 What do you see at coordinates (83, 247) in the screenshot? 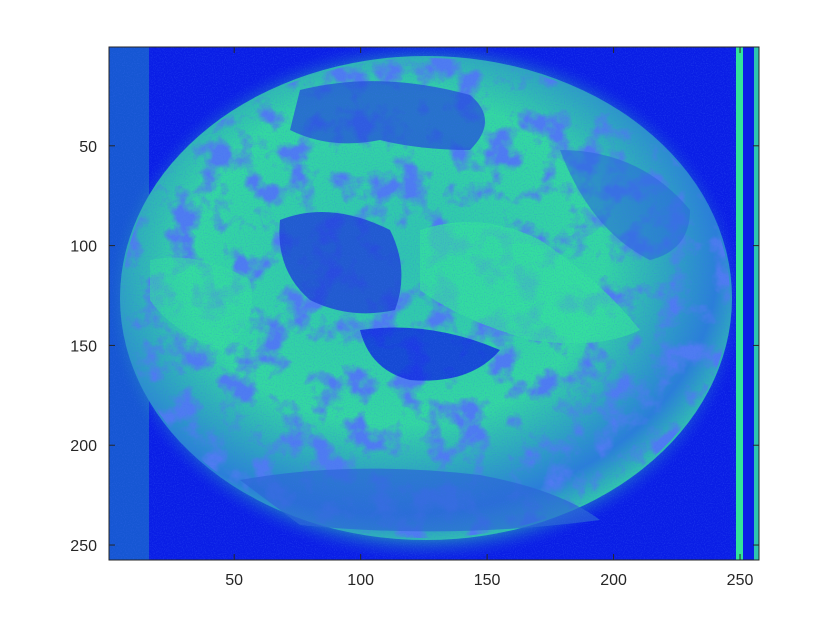
I see `y-tick-label: 100` at bounding box center [83, 247].